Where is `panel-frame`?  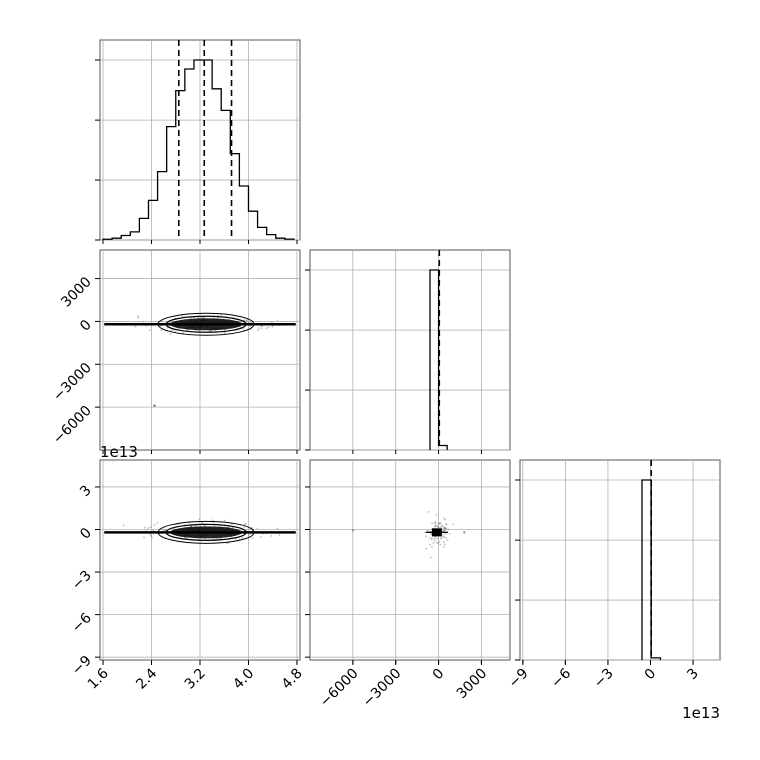
panel-frame is located at coordinates (410, 560).